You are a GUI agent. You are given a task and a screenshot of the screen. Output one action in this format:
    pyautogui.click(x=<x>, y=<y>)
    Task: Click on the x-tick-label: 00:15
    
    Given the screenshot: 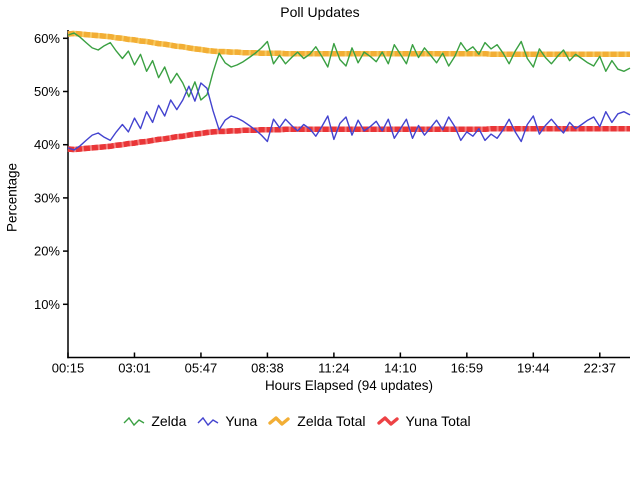 What is the action you would take?
    pyautogui.click(x=68, y=368)
    